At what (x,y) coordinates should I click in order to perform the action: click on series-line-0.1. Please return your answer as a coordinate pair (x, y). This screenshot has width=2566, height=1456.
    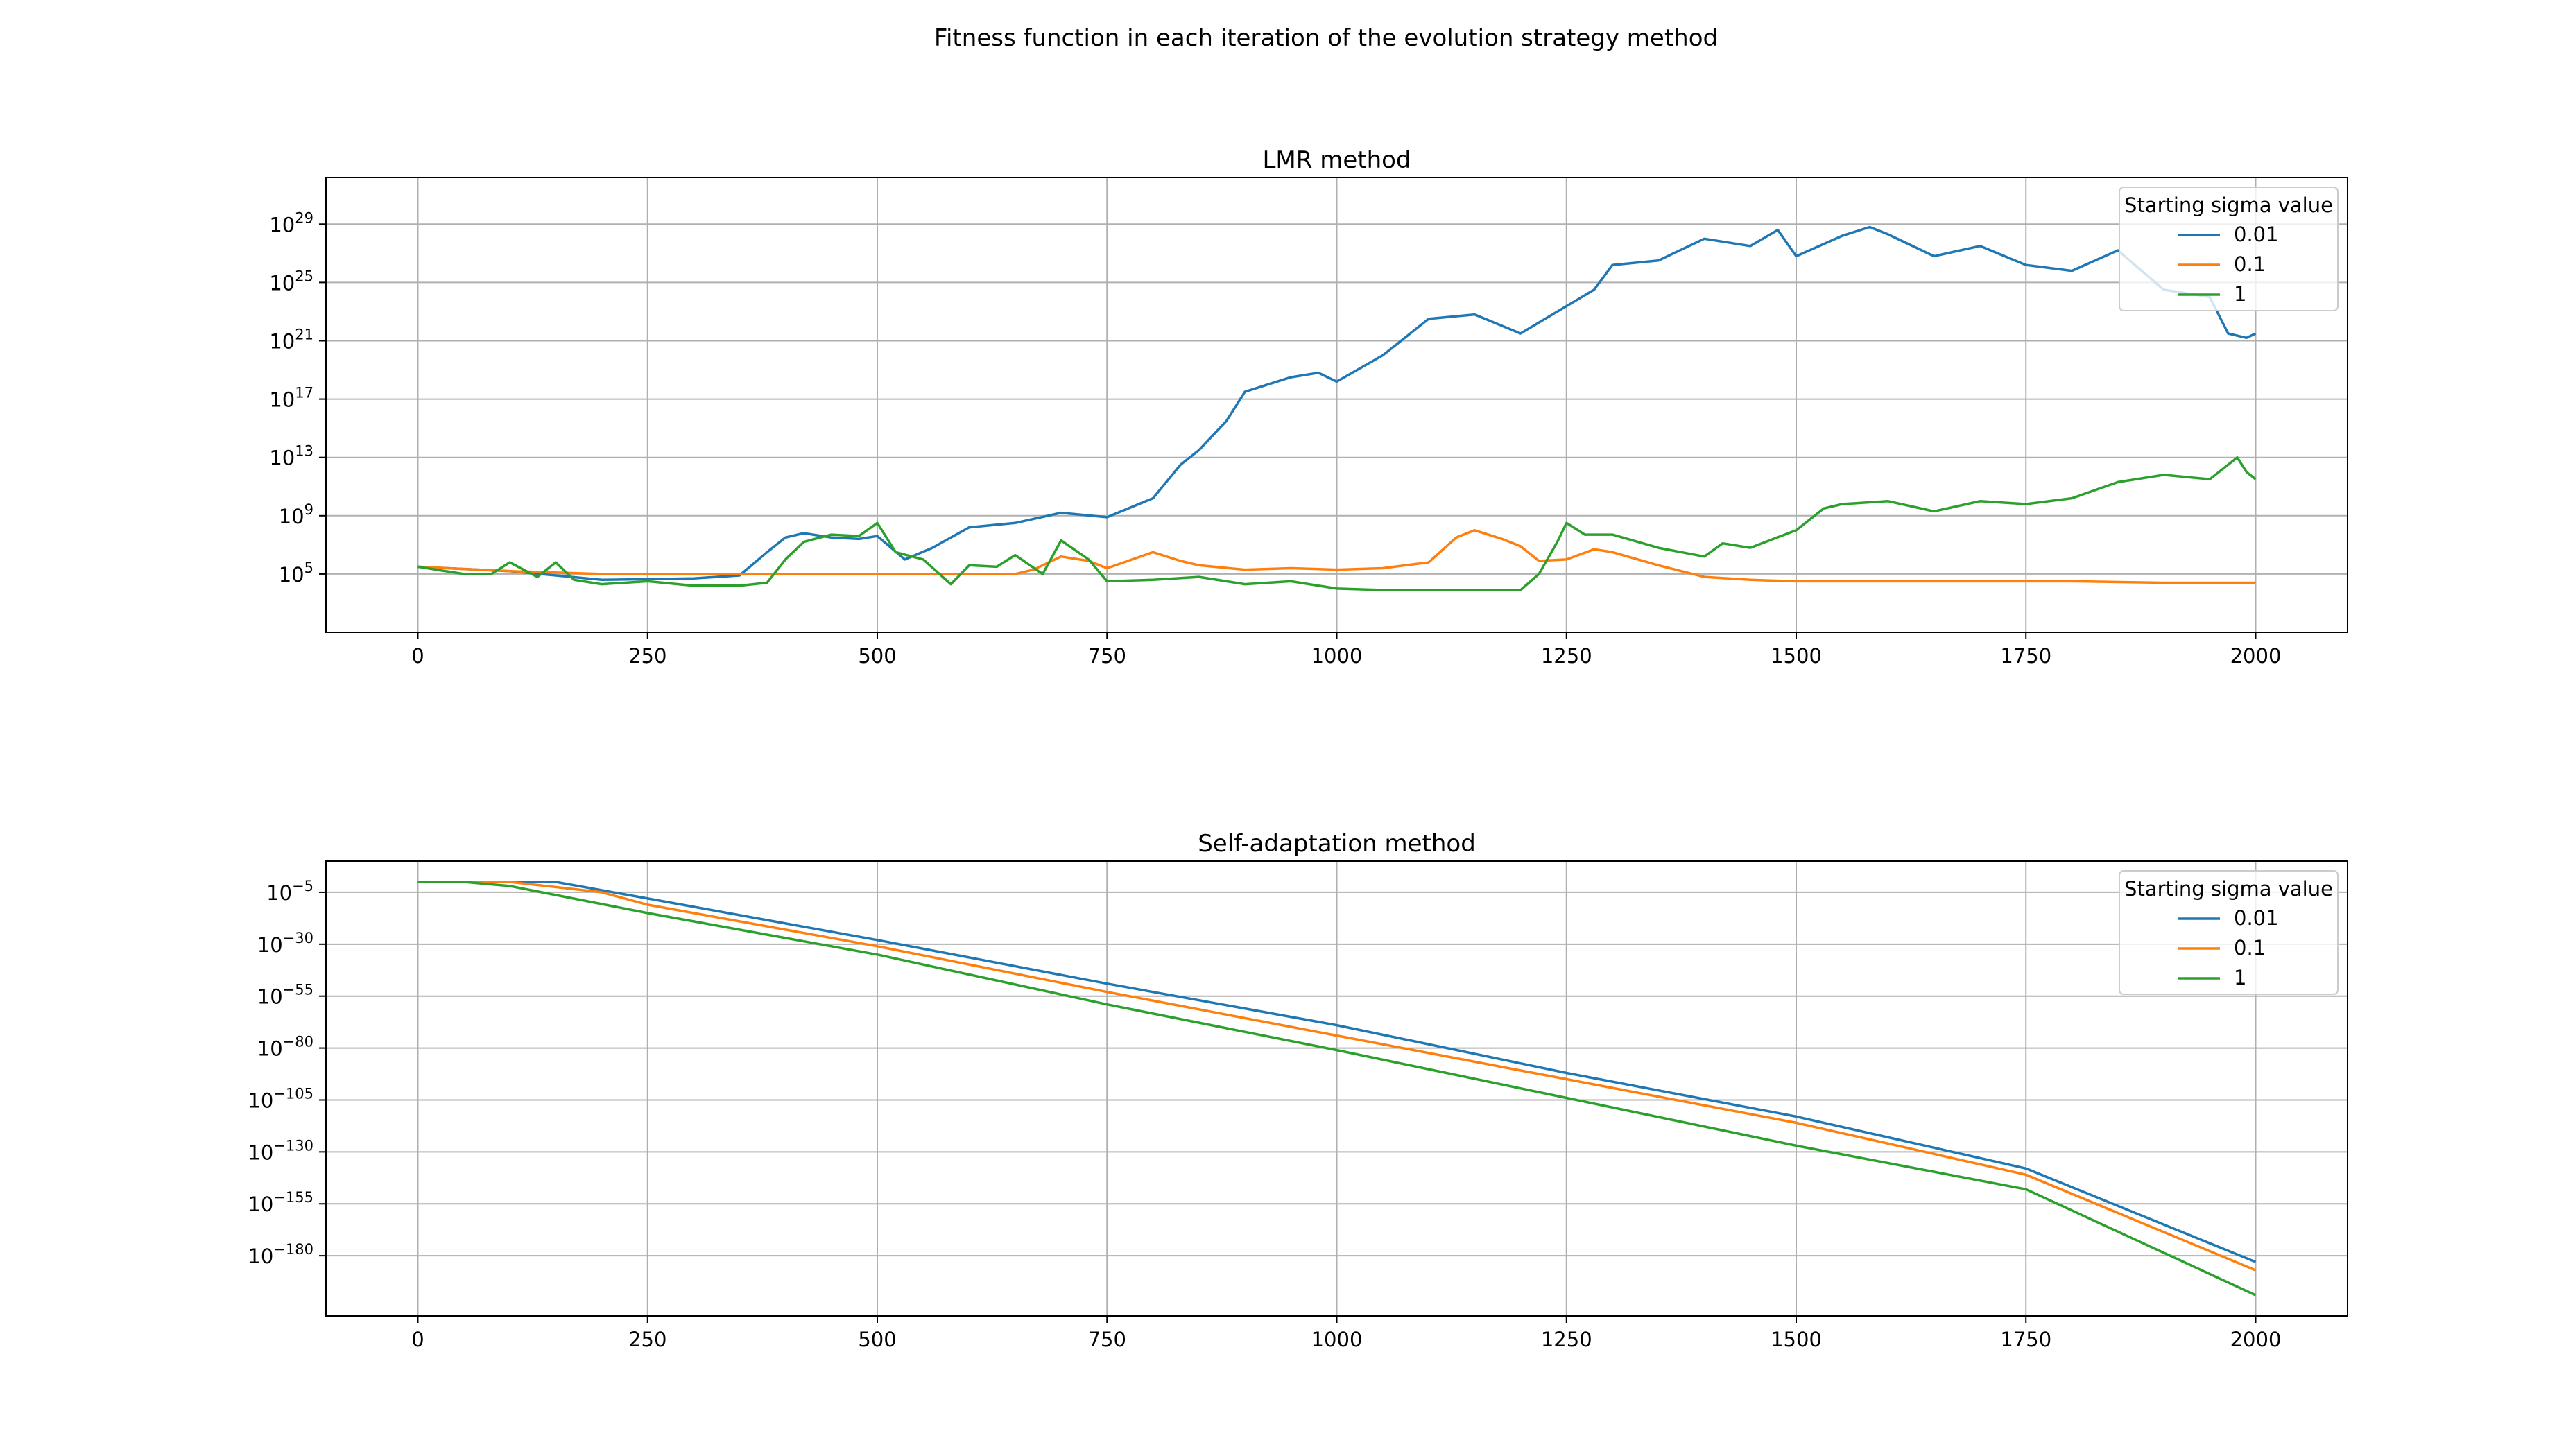
    Looking at the image, I should click on (1336, 556).